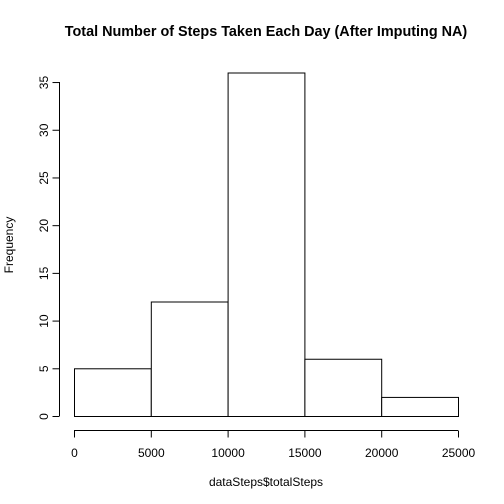  What do you see at coordinates (44, 130) in the screenshot?
I see `y-tick-label-6: 30` at bounding box center [44, 130].